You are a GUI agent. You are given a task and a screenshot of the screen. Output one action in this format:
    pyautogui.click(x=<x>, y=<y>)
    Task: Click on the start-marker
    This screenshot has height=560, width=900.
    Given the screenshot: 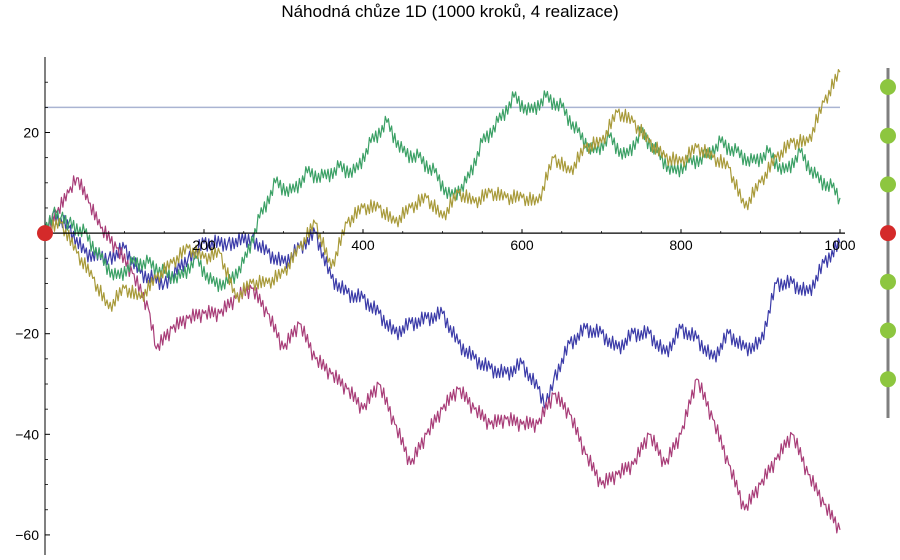 What is the action you would take?
    pyautogui.click(x=45, y=233)
    